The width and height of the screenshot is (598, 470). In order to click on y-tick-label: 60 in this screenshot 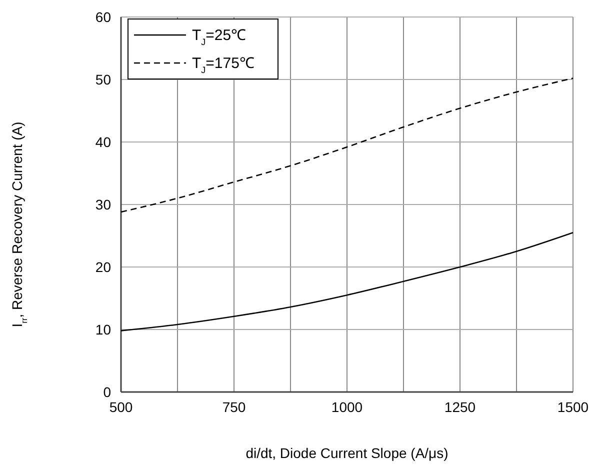, I will do `click(103, 17)`.